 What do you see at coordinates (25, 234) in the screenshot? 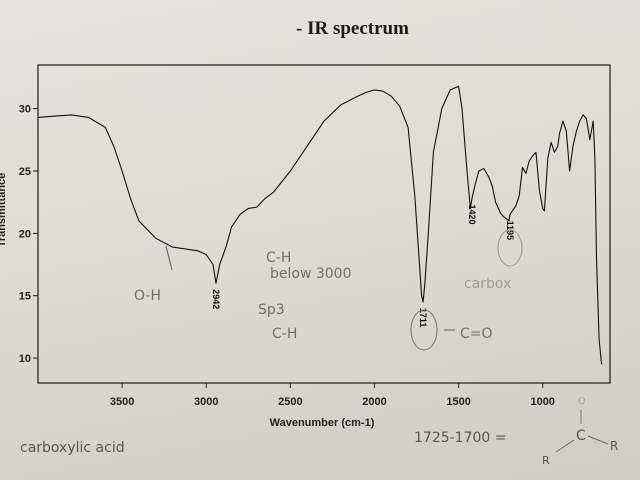
I see `y-tick-label: 20` at bounding box center [25, 234].